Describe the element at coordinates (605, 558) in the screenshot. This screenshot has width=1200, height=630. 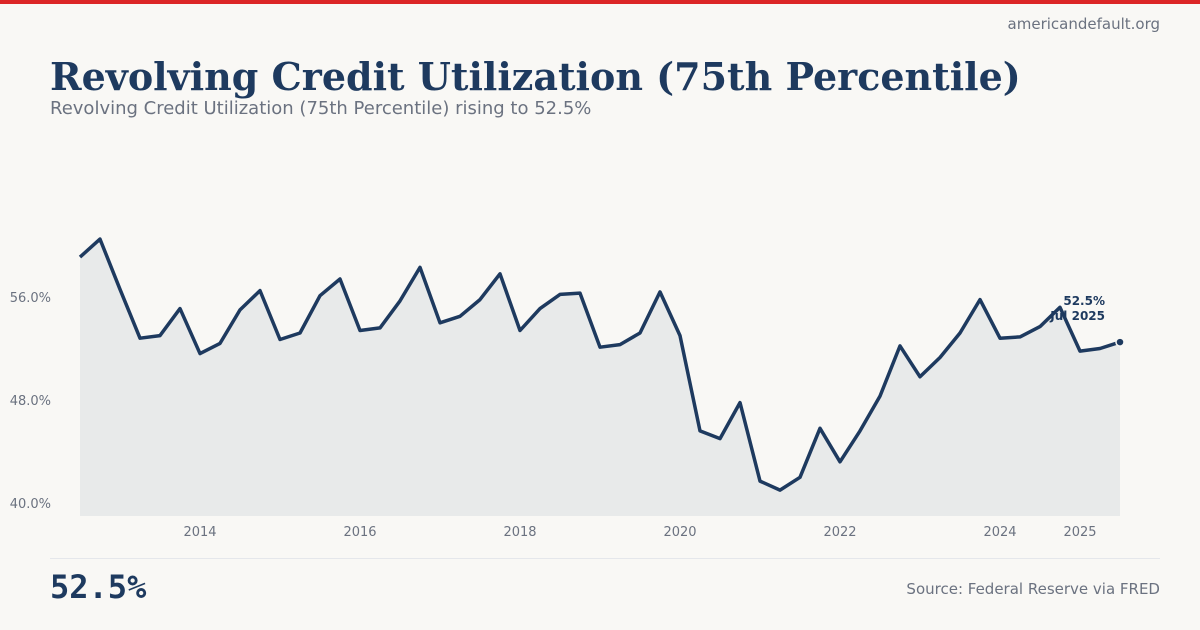
I see `divider` at that location.